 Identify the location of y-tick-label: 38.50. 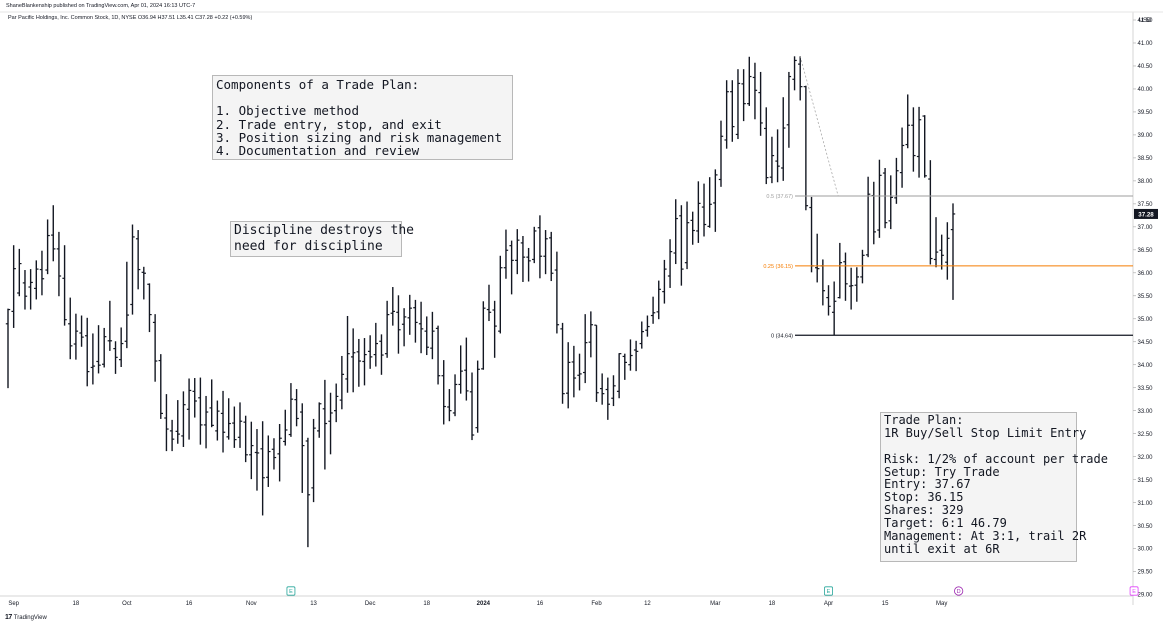
(1145, 159).